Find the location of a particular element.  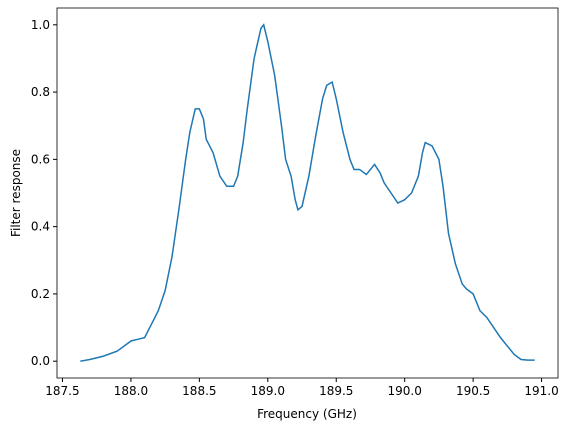

y-tick-label: 0.2 is located at coordinates (40, 294).